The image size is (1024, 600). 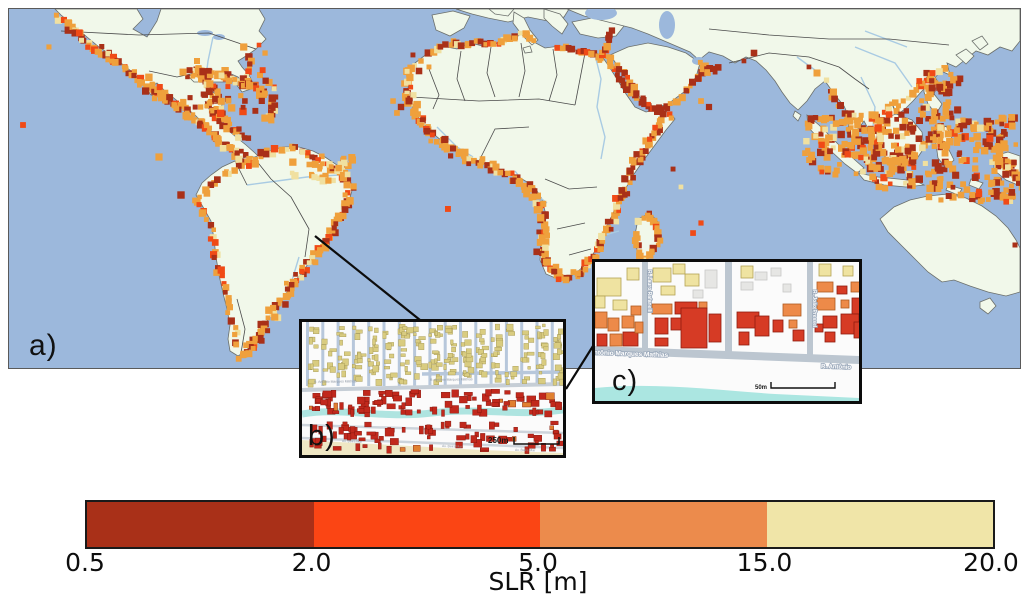 What do you see at coordinates (761, 388) in the screenshot?
I see `scale-label-c: 50m` at bounding box center [761, 388].